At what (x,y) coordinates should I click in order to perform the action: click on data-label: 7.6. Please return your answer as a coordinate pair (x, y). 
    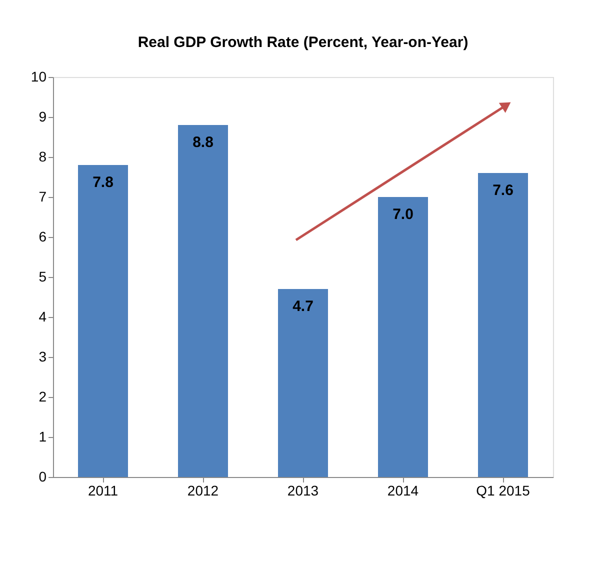
    Looking at the image, I should click on (503, 190).